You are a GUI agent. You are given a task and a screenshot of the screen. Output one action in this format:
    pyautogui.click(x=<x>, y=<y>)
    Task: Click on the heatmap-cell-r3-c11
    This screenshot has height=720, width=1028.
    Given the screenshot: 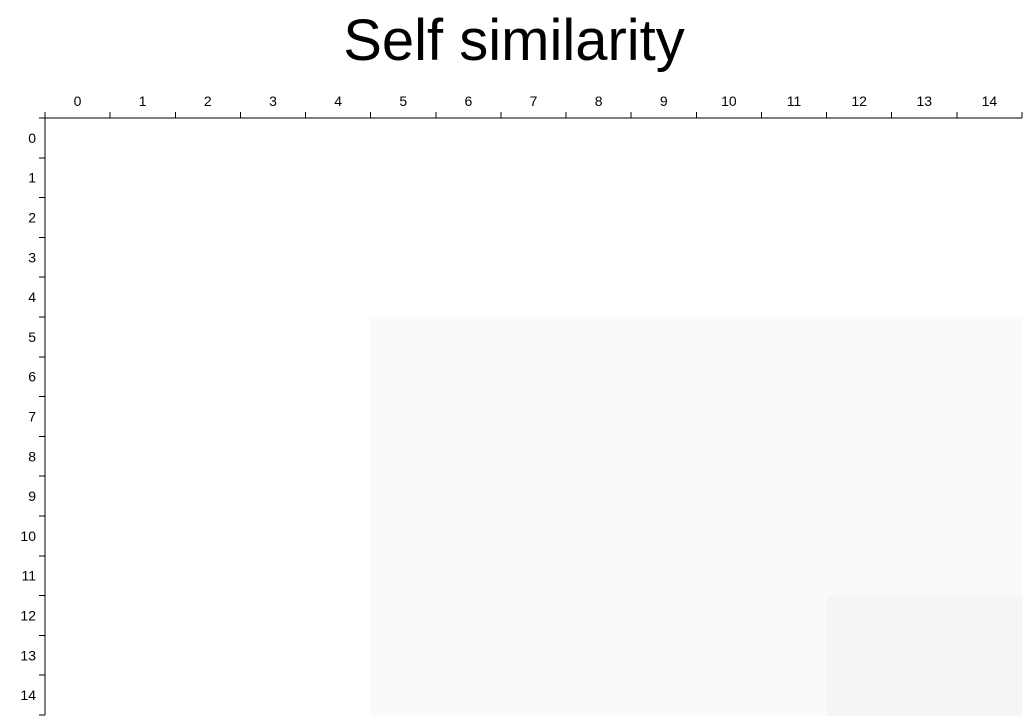 What is the action you would take?
    pyautogui.click(x=794, y=257)
    